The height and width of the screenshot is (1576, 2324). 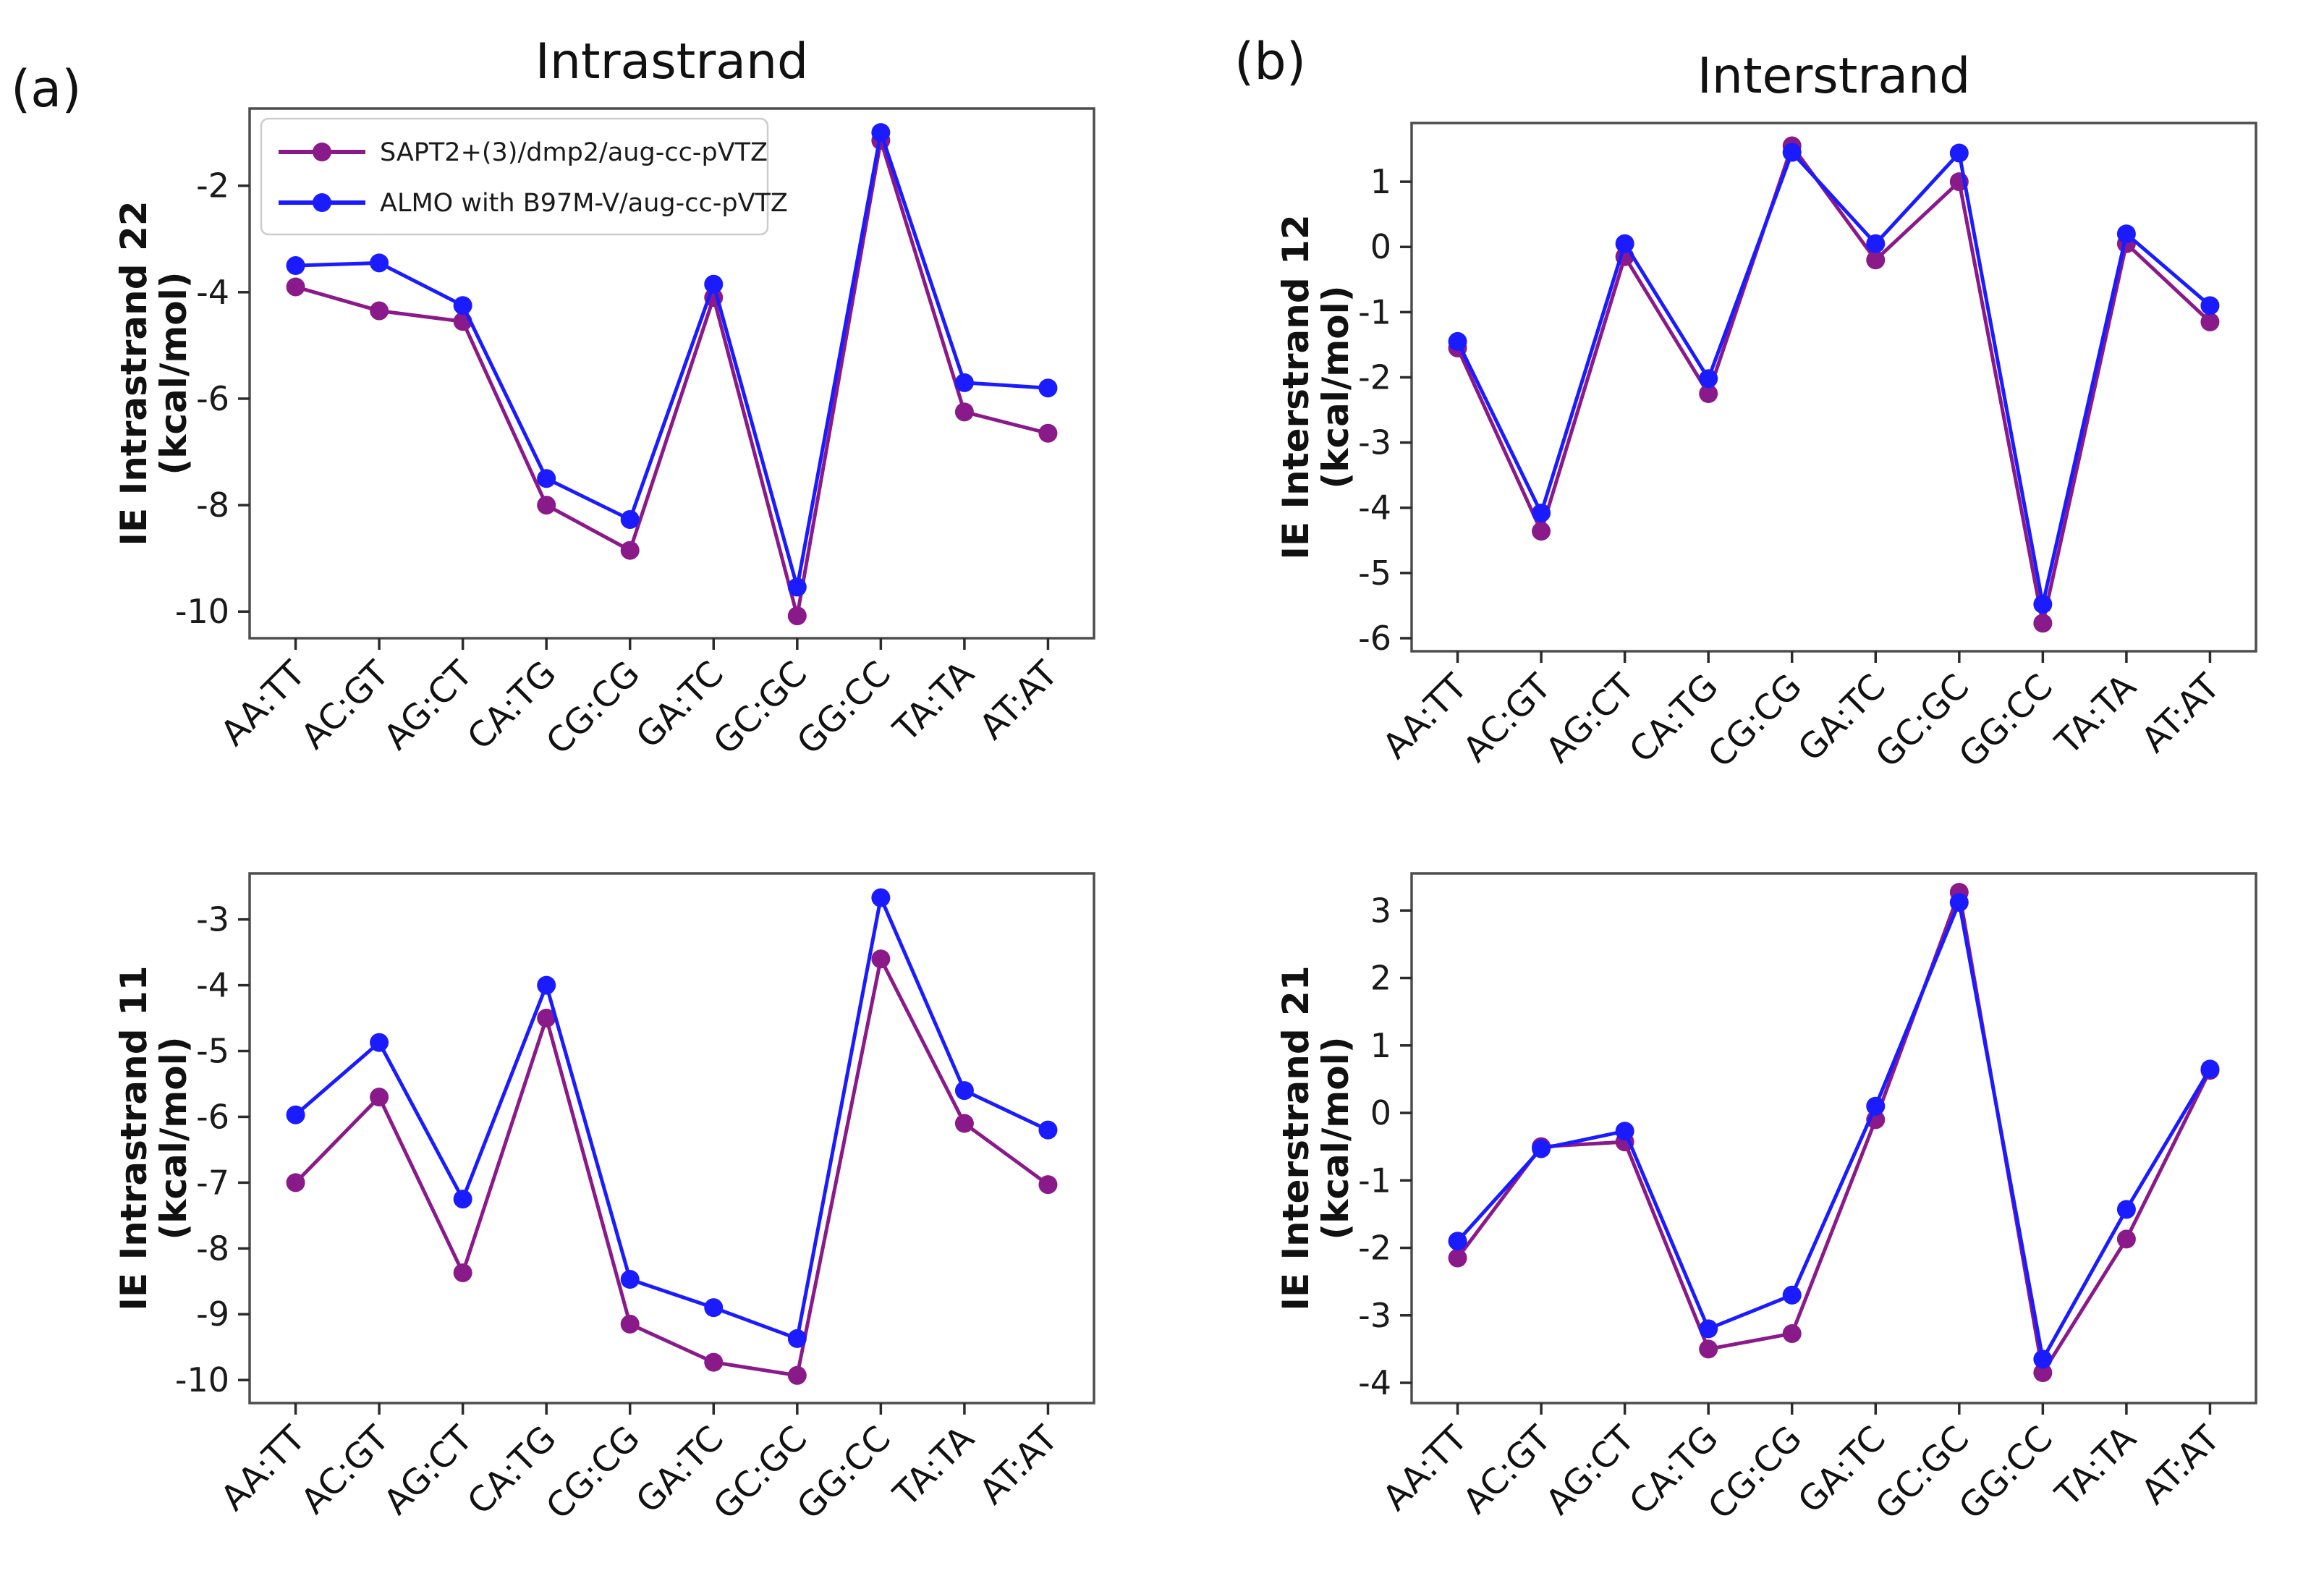 What do you see at coordinates (1380, 1112) in the screenshot?
I see `y-tick-label: 0` at bounding box center [1380, 1112].